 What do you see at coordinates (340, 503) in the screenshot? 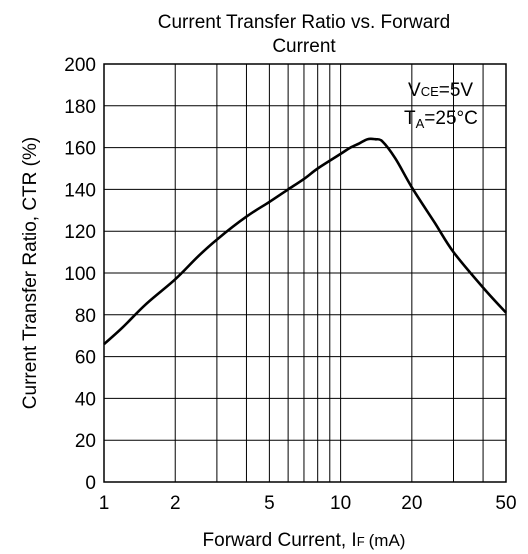
I see `x-tick-label: 10` at bounding box center [340, 503].